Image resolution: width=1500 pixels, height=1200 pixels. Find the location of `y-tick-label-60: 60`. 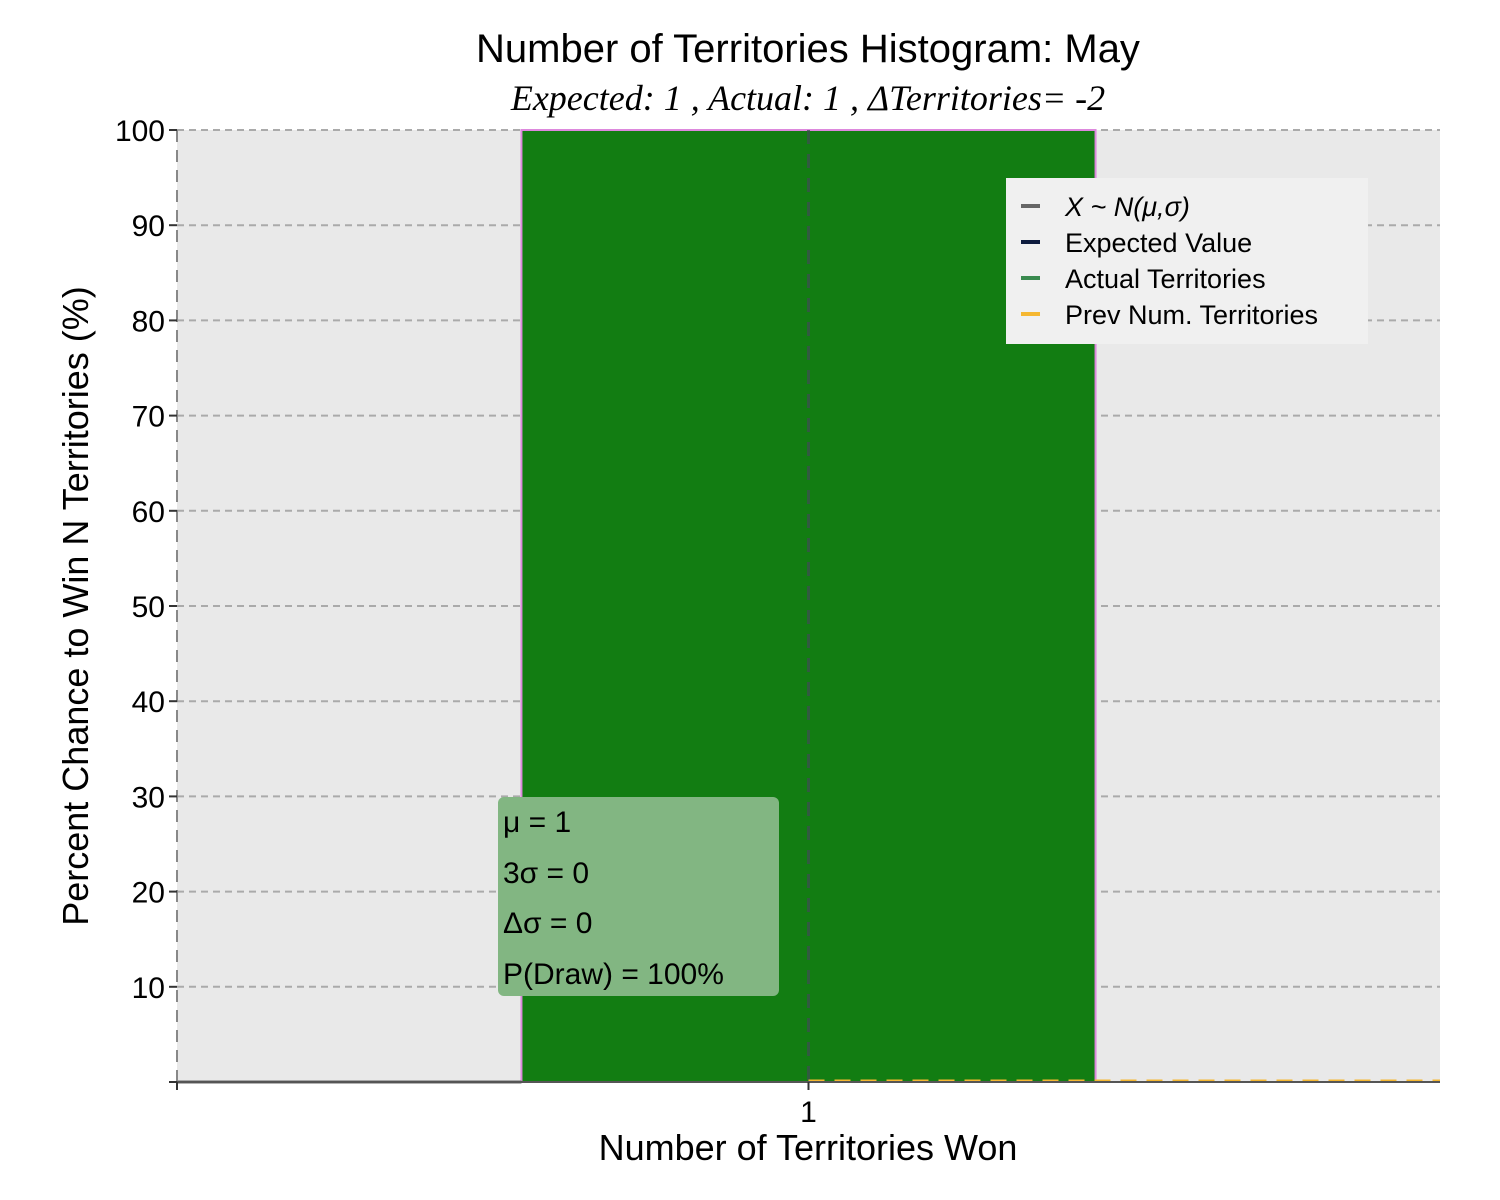

y-tick-label-60: 60 is located at coordinates (148, 512).